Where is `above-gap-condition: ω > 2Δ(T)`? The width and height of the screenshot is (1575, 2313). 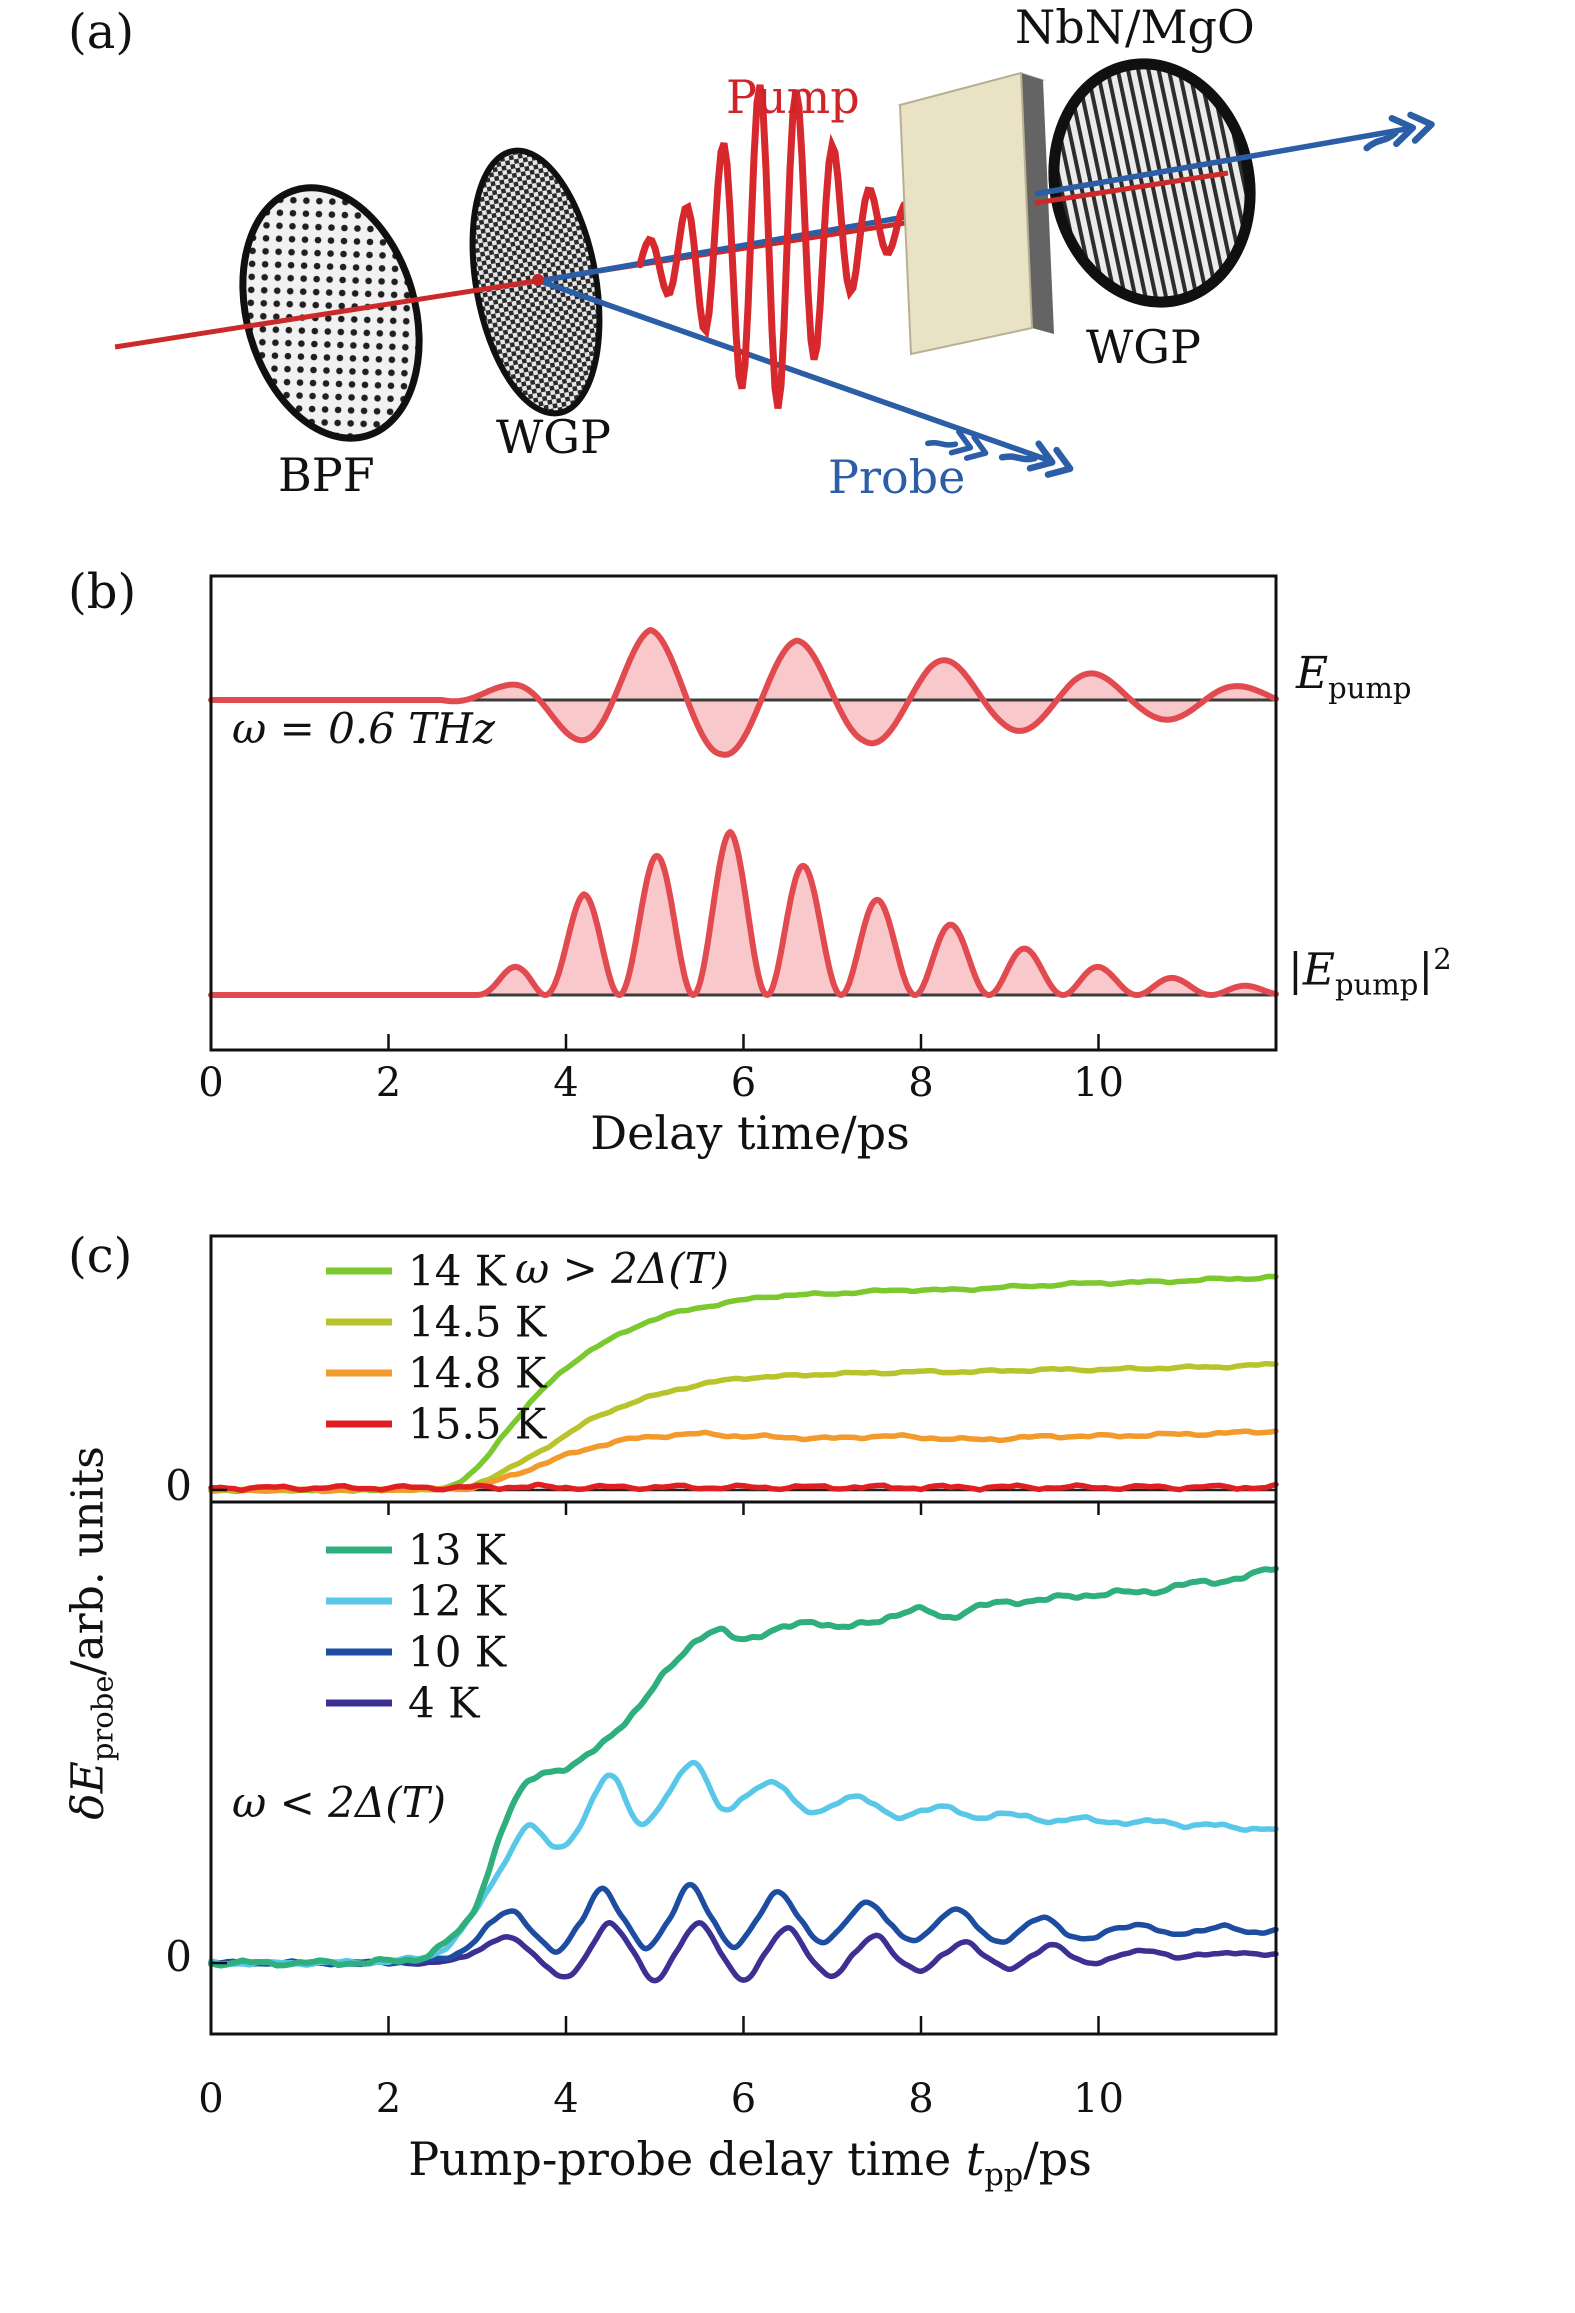 above-gap-condition: ω > 2Δ(T) is located at coordinates (622, 1268).